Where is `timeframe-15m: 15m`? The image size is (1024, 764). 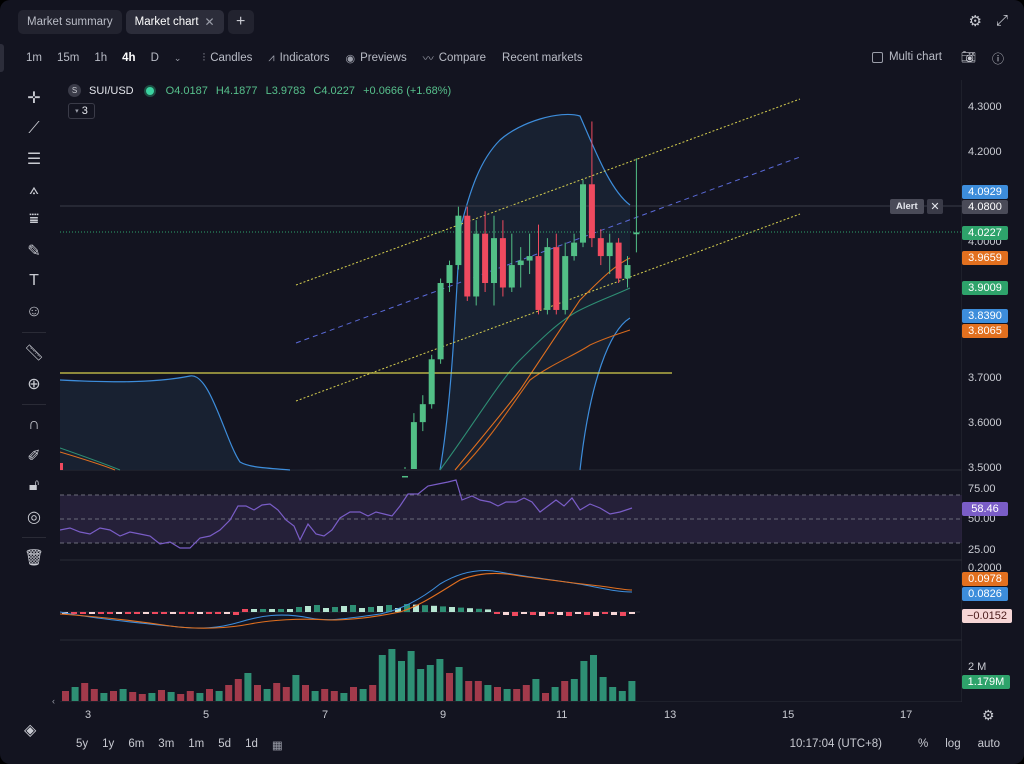 timeframe-15m: 15m is located at coordinates (68, 58).